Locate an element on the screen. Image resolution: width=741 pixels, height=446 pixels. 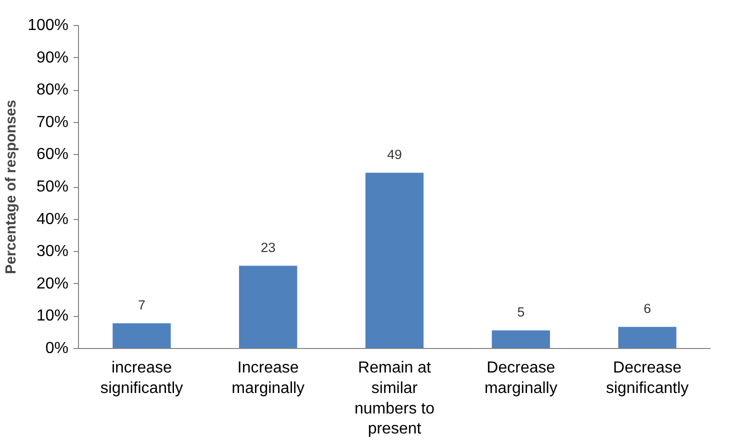
x-tick-label: Decrease significantly is located at coordinates (647, 378).